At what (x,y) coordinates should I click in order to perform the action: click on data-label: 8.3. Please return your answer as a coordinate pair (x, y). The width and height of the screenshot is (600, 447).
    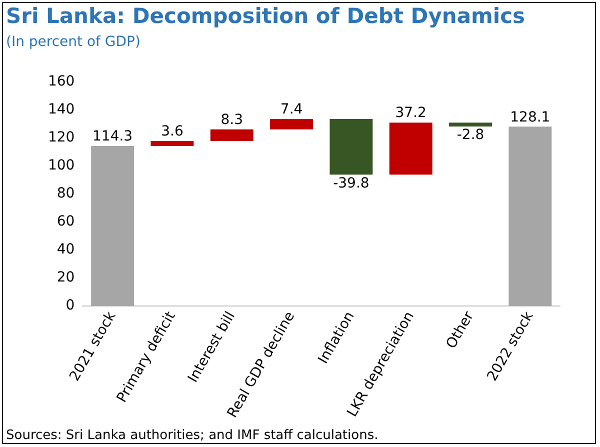
    Looking at the image, I should click on (232, 120).